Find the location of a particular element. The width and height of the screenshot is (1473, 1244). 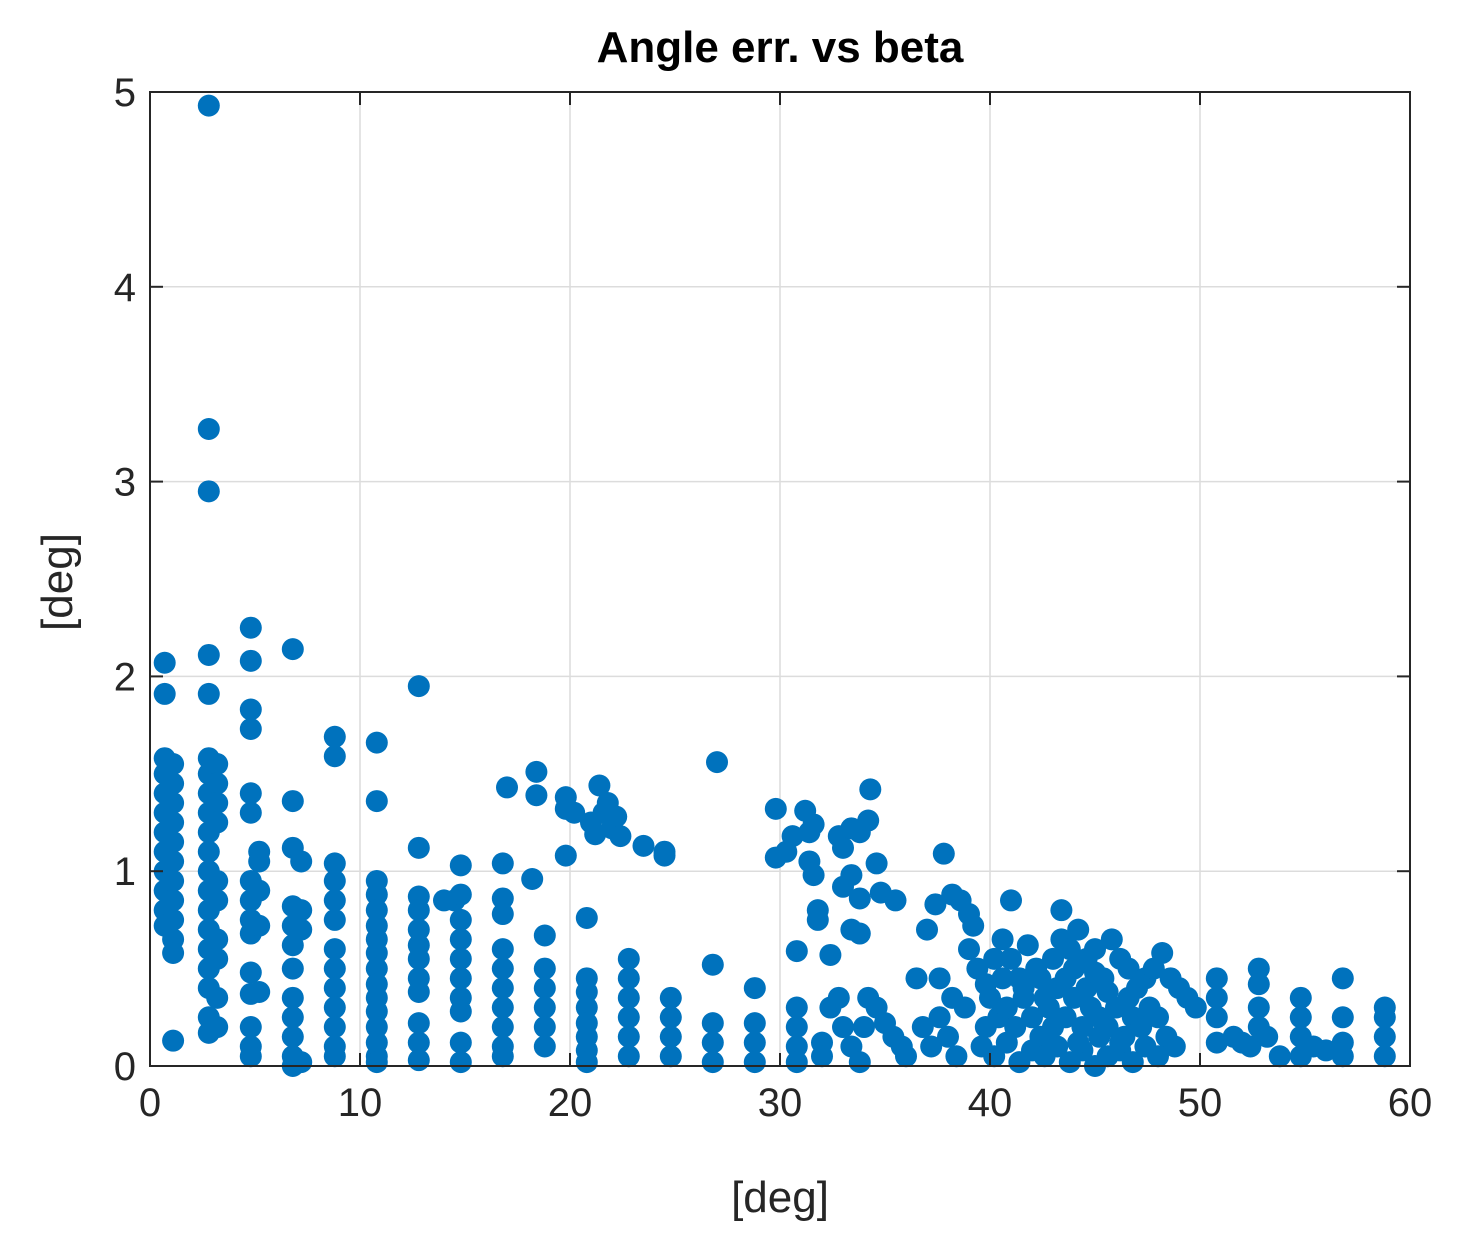

y-tick-label: 4 is located at coordinates (125, 288).